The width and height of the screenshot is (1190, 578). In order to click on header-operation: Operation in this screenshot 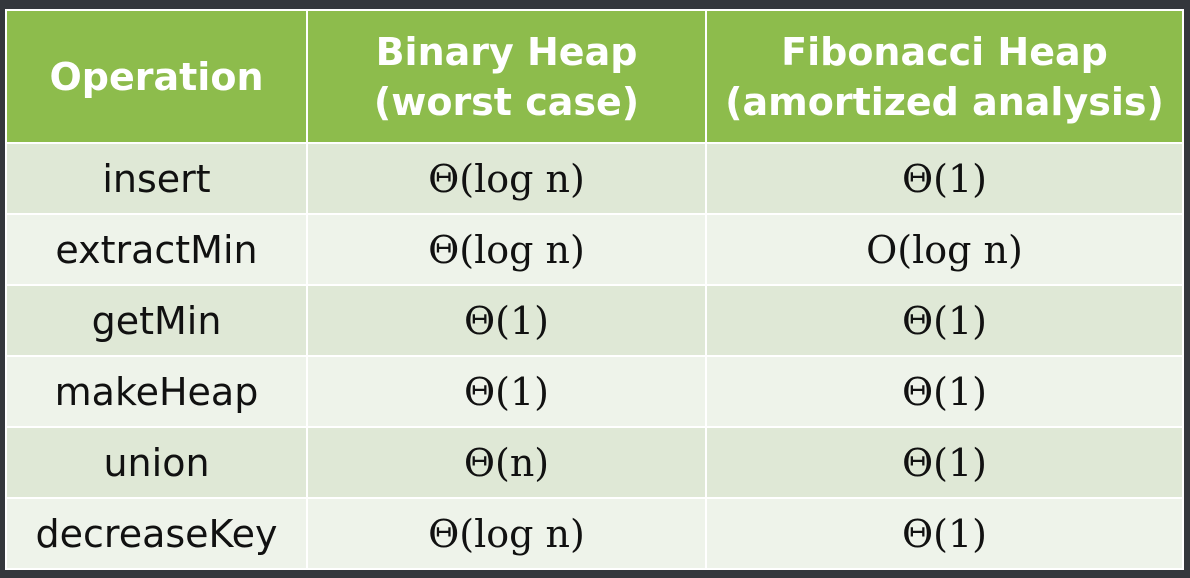, I will do `click(156, 76)`.